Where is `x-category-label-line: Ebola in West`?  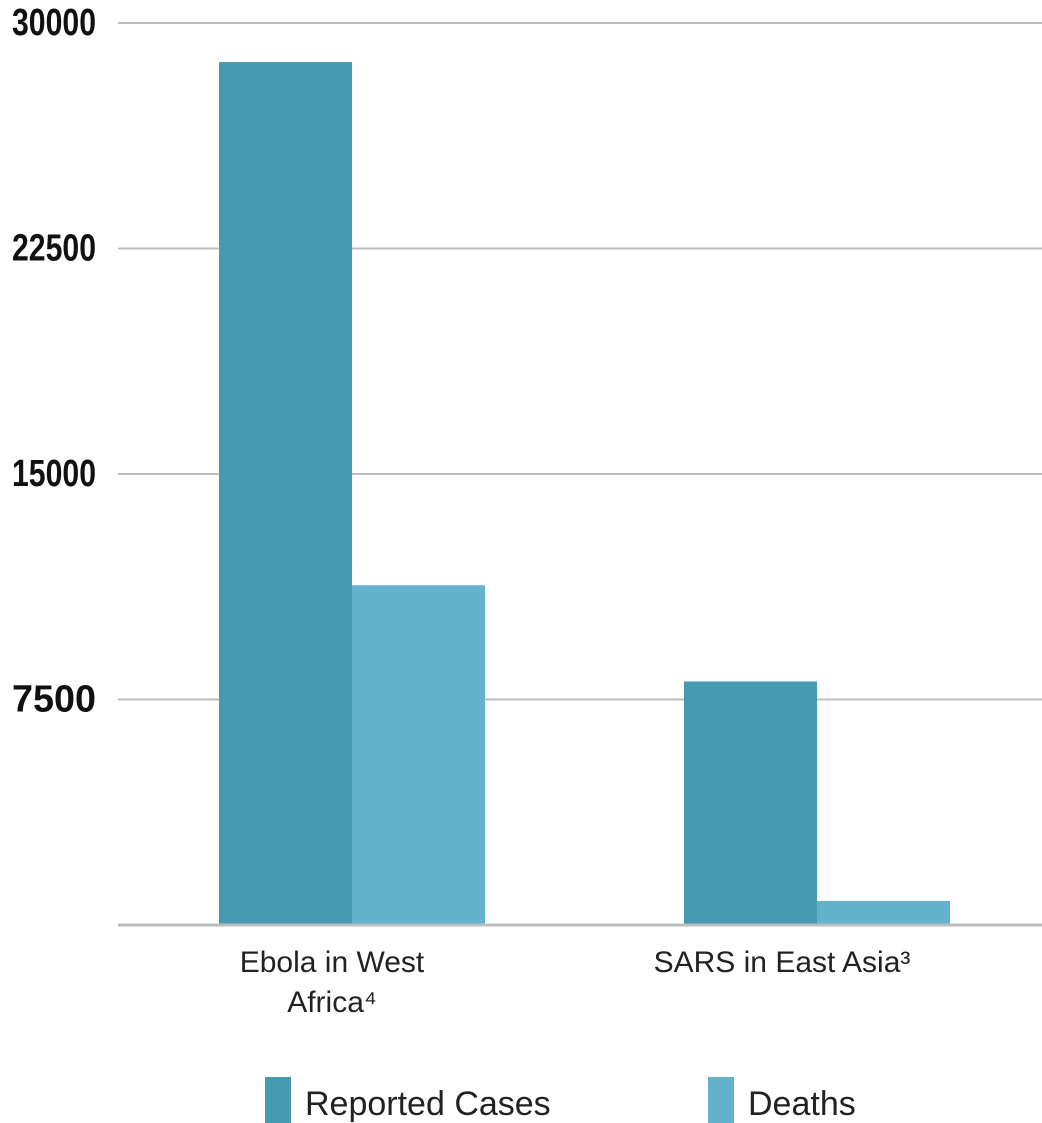 x-category-label-line: Ebola in West is located at coordinates (332, 962).